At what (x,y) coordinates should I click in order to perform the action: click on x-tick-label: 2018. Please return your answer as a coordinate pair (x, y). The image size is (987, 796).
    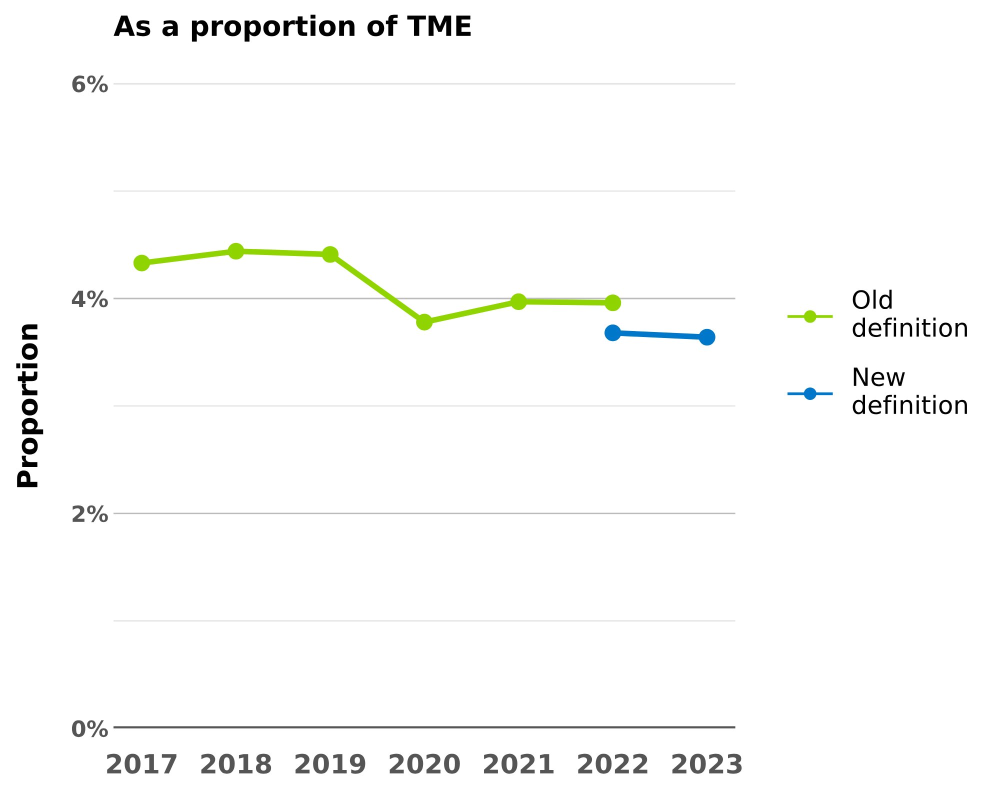
    Looking at the image, I should click on (236, 764).